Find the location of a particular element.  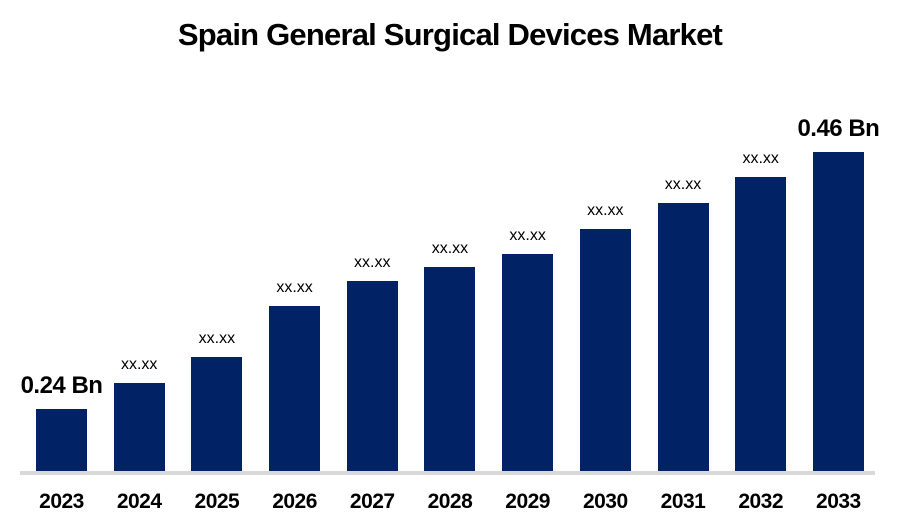

x-tick-label: 2032 is located at coordinates (761, 501).